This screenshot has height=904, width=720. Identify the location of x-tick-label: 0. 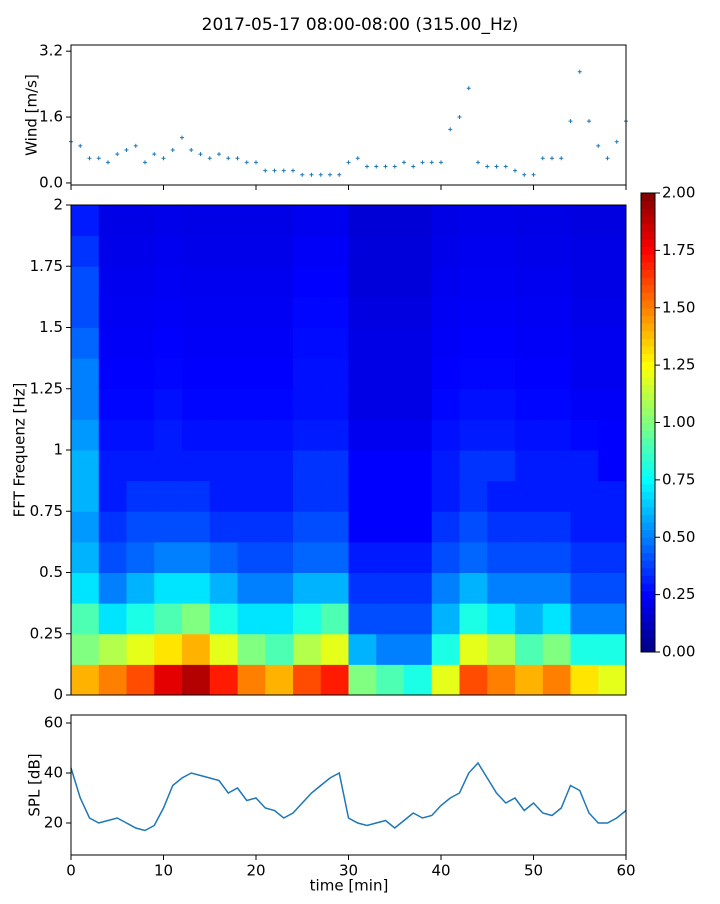
(71, 871).